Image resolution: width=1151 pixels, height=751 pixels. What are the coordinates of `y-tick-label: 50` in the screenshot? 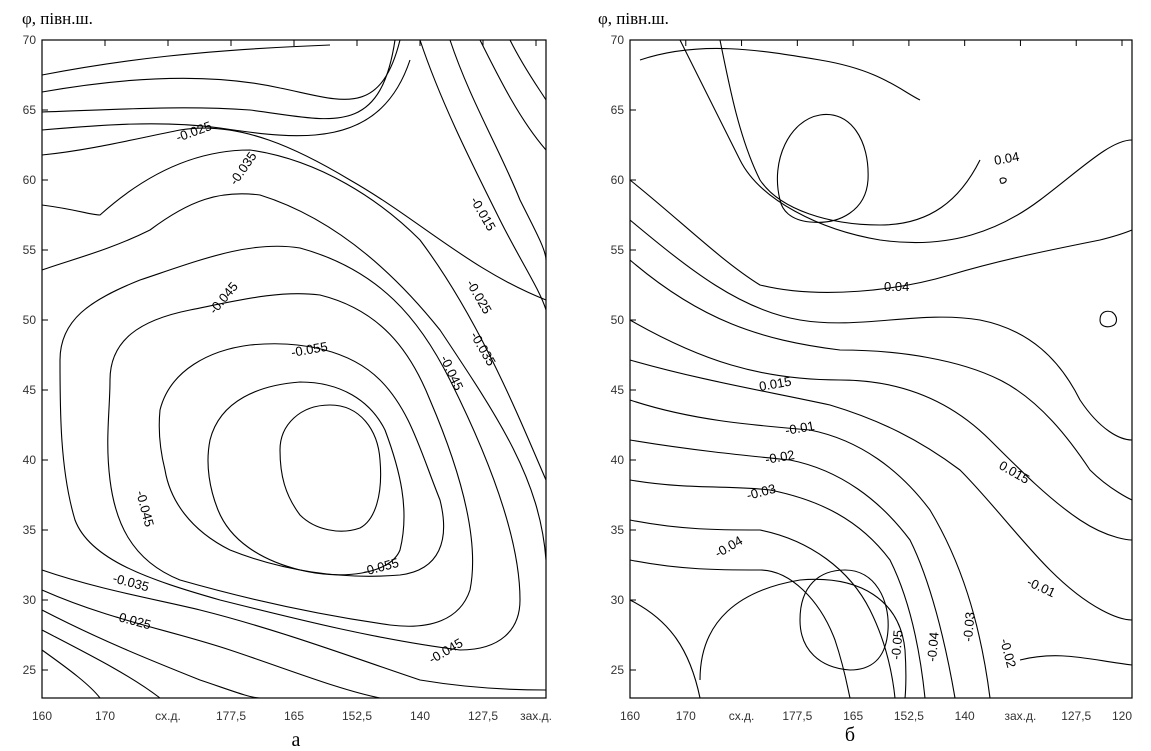 It's located at (618, 320).